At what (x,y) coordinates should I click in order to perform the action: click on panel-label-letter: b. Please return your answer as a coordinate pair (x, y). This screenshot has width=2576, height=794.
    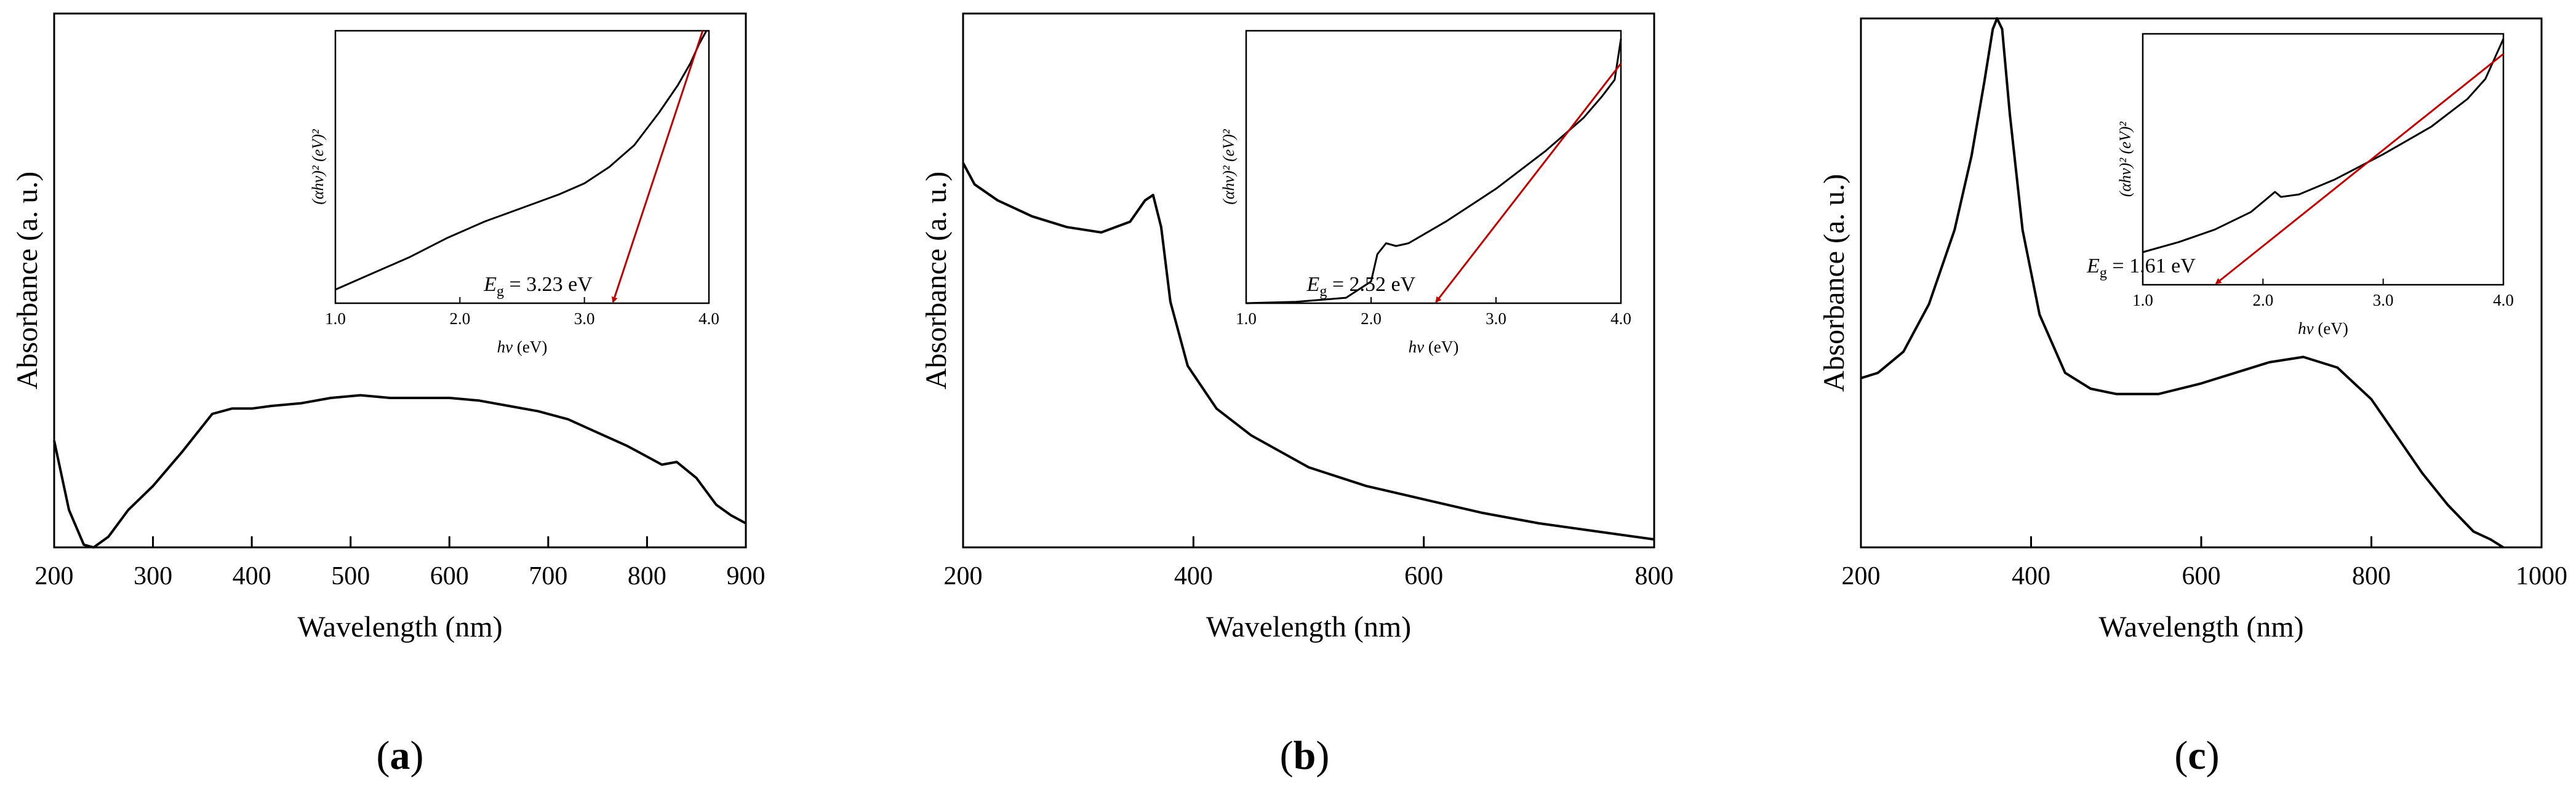
    Looking at the image, I should click on (1305, 755).